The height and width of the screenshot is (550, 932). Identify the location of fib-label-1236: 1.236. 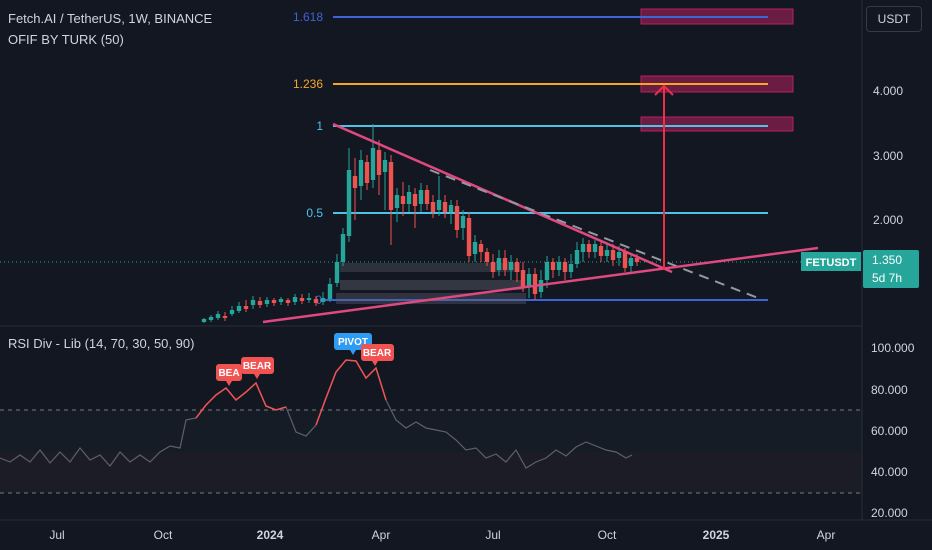
(308, 84).